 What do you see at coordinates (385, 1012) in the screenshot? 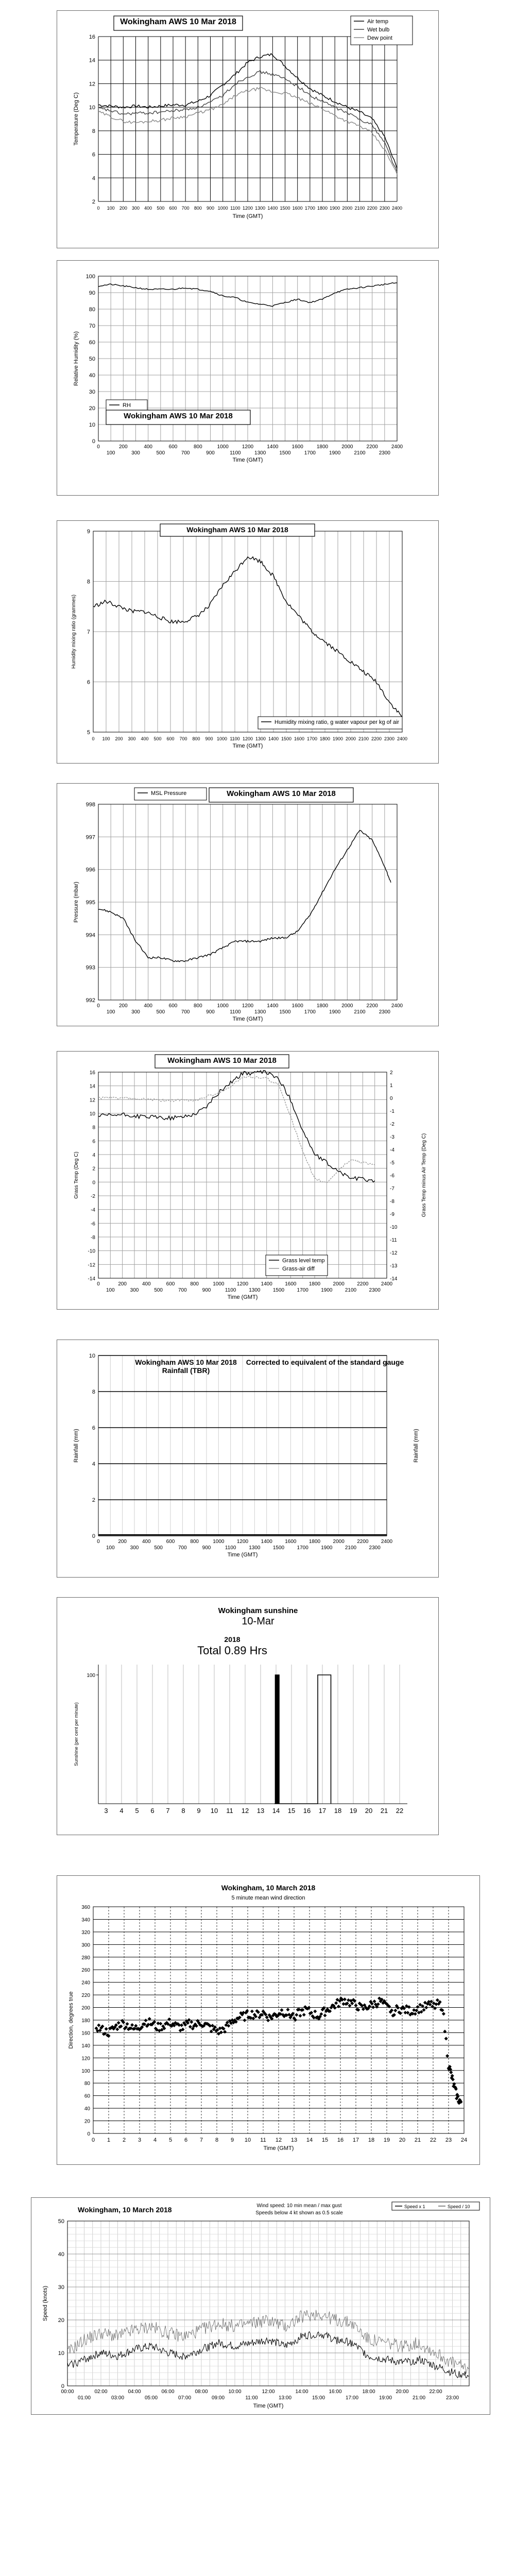
I see `x-tick-label-minor: 2300` at bounding box center [385, 1012].